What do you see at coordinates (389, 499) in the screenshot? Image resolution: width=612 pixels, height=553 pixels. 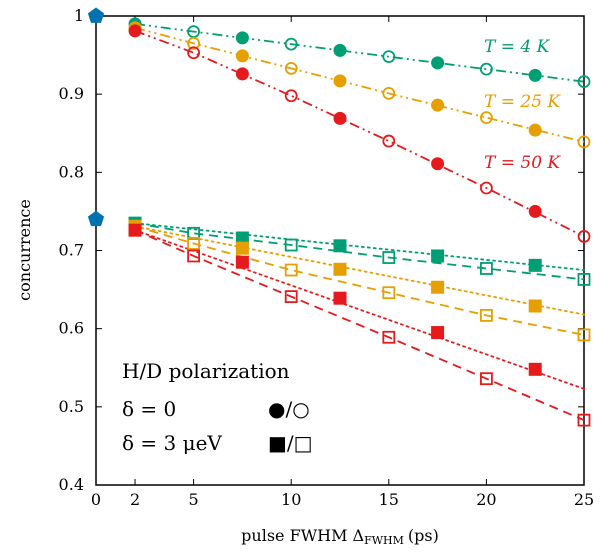 I see `x-tick-label: 15` at bounding box center [389, 499].